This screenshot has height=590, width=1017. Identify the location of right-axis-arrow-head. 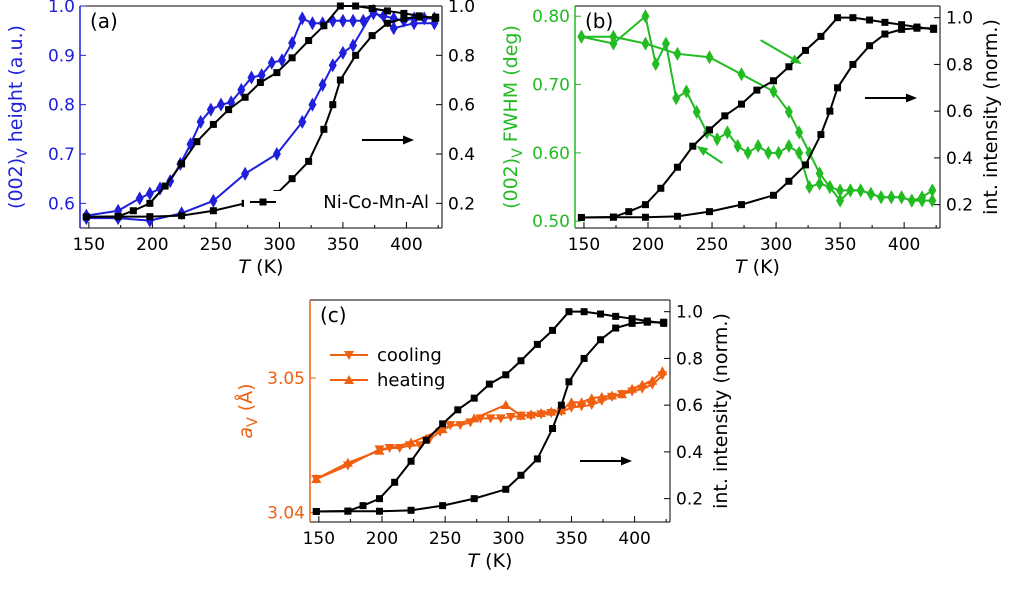
(408, 140).